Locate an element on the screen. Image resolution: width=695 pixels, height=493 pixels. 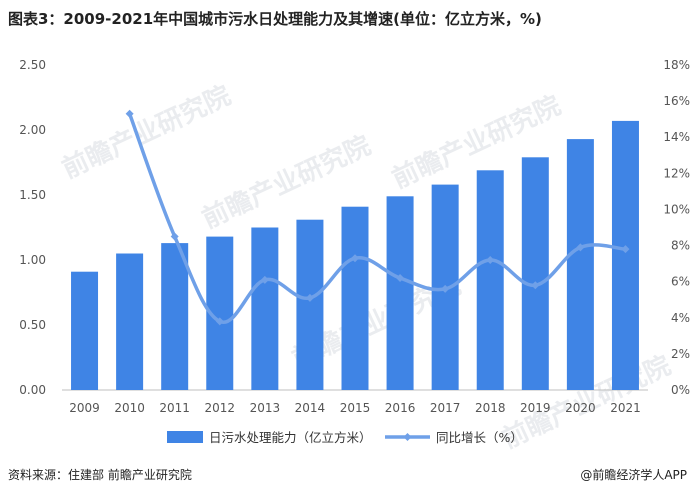
legend-bar-label: 日污水处理能力（亿立方米） is located at coordinates (290, 437).